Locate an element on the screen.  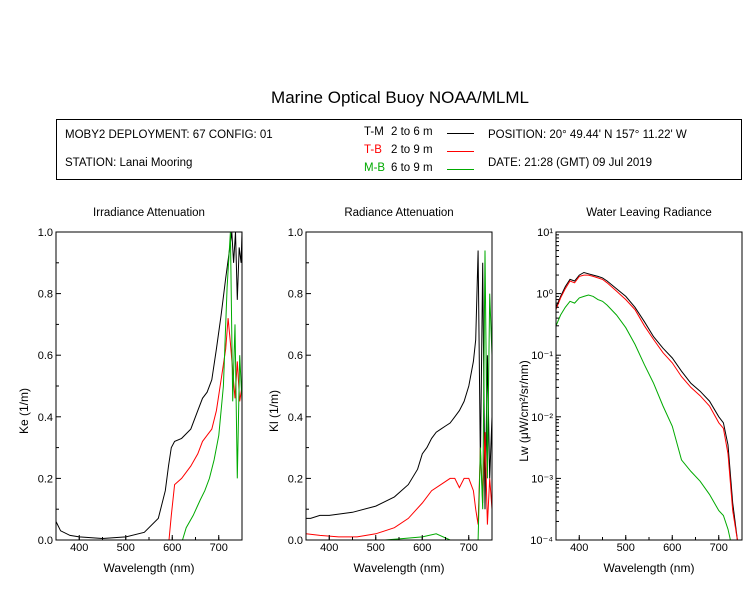
legend-line-tm is located at coordinates (460, 133).